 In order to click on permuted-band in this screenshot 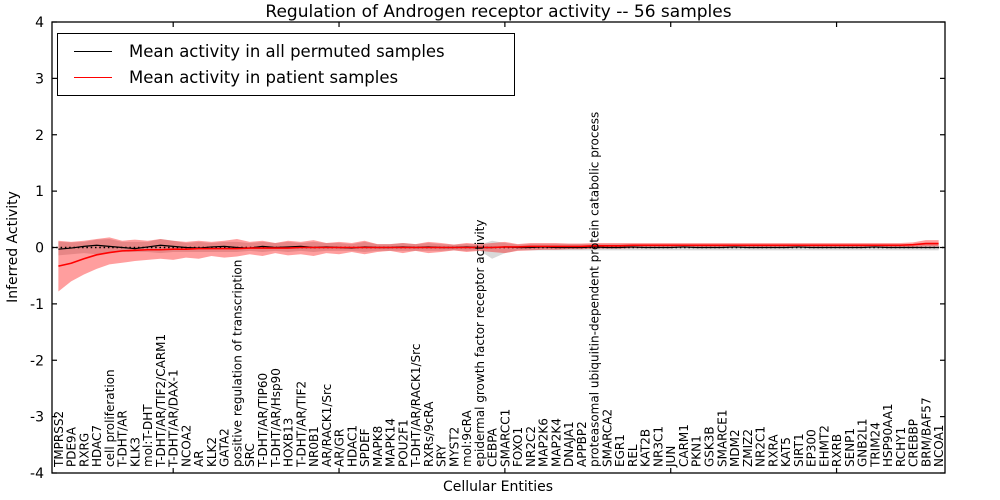, I will do `click(498, 249)`.